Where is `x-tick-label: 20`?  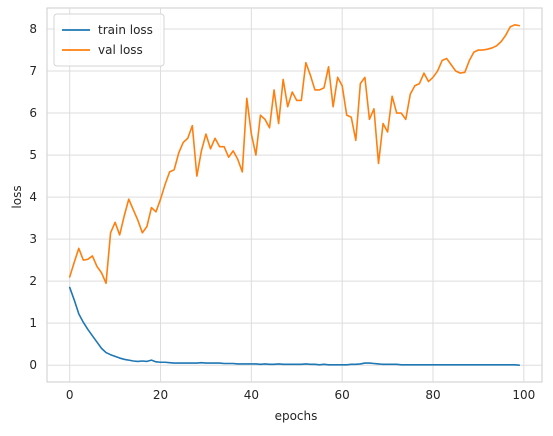 x-tick-label: 20 is located at coordinates (160, 395).